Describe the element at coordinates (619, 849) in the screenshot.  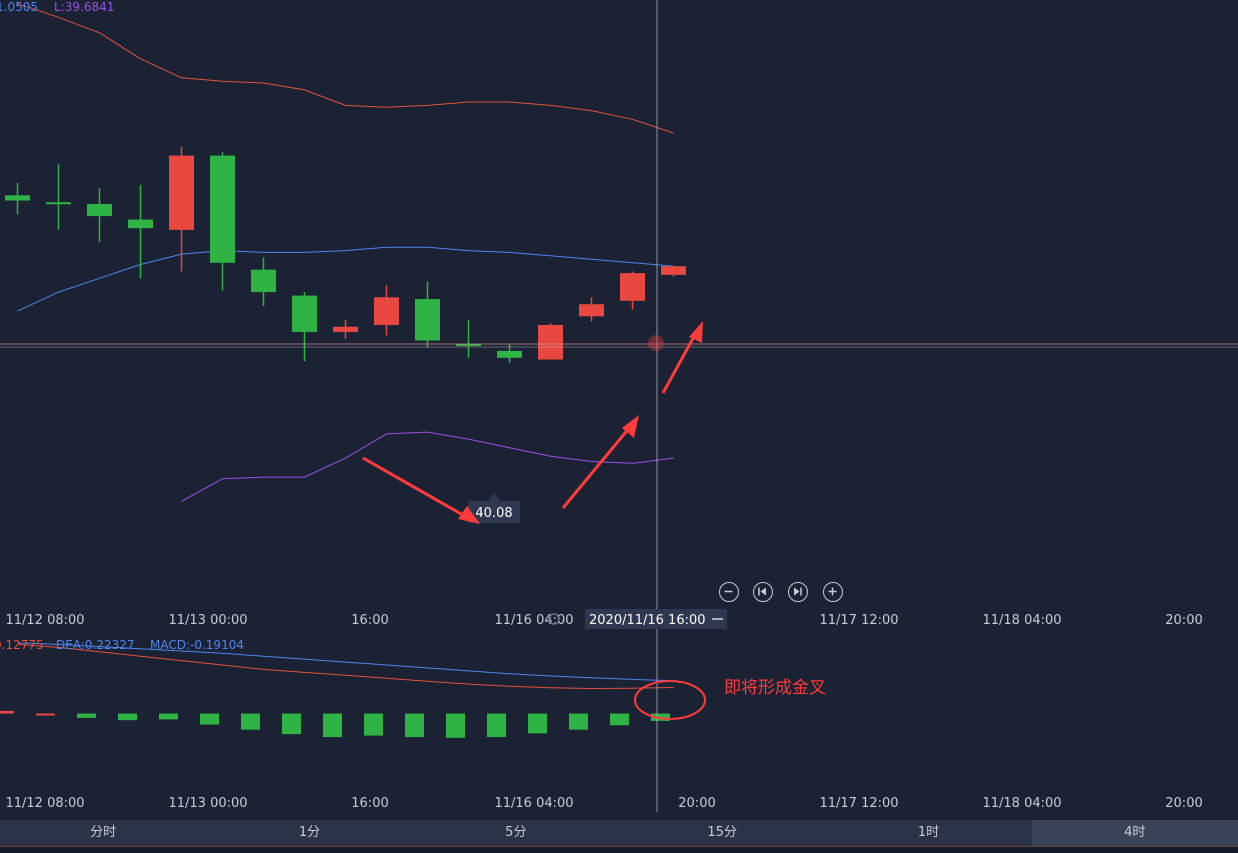
I see `bottom-border` at that location.